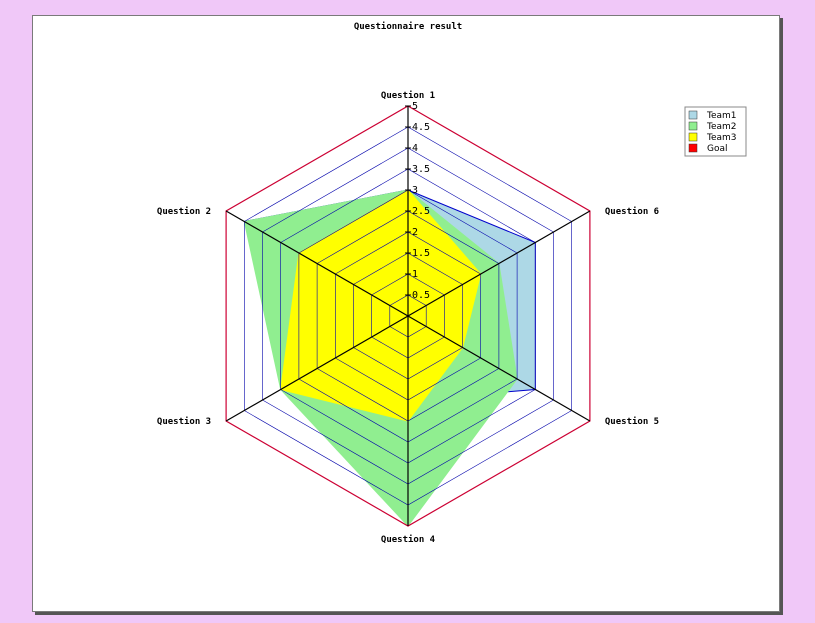 Image resolution: width=815 pixels, height=623 pixels. I want to click on axis-label: Question 1, so click(408, 95).